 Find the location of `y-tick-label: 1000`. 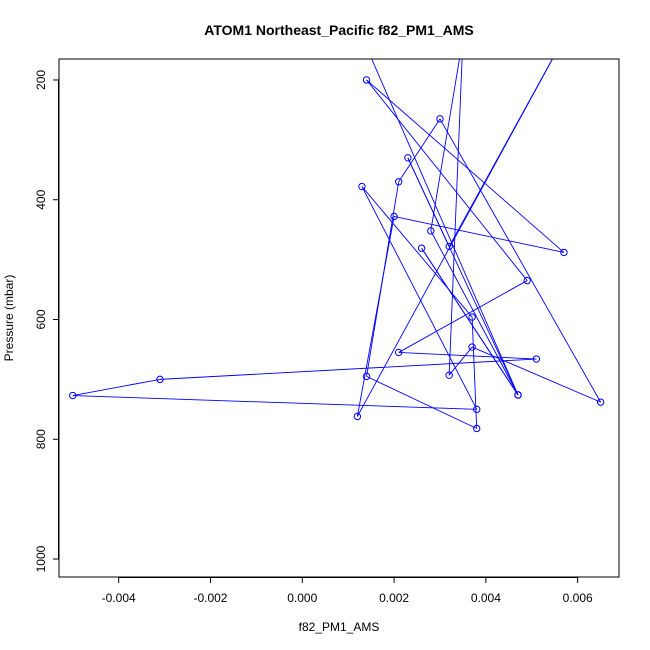

y-tick-label: 1000 is located at coordinates (41, 558).